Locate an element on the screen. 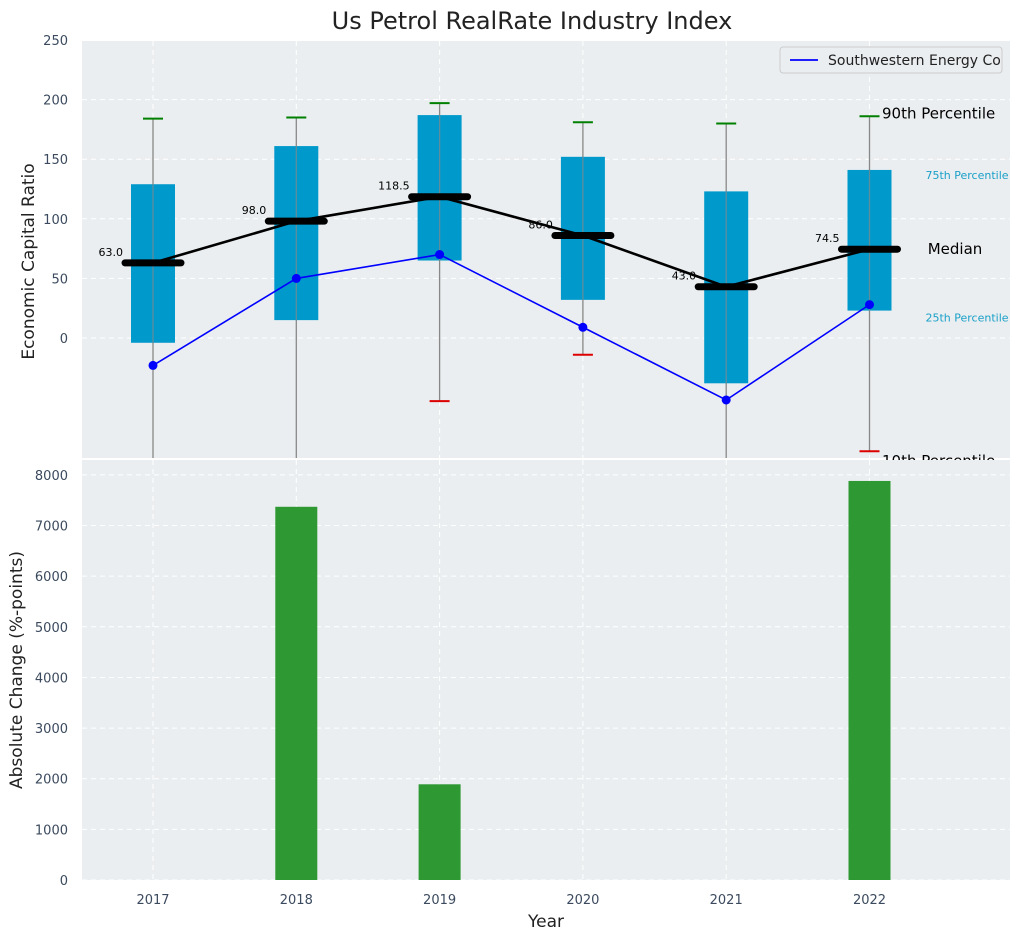 The width and height of the screenshot is (1020, 940). top-y-axis-label: Economic Capital Ratio is located at coordinates (29, 261).